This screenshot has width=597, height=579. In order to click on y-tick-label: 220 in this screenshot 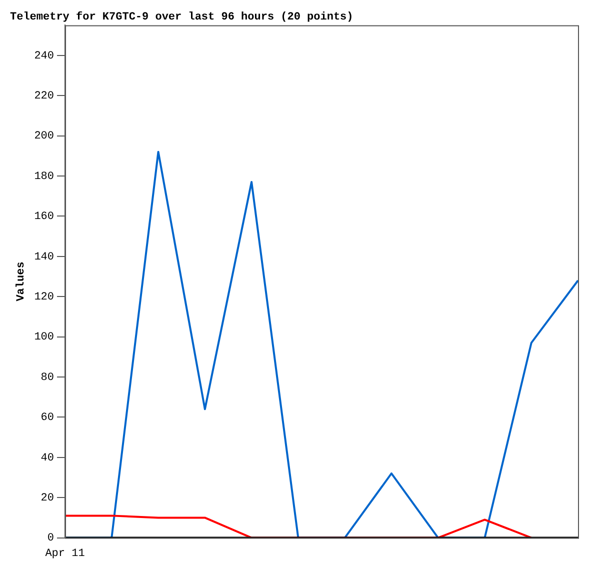, I will do `click(44, 96)`.